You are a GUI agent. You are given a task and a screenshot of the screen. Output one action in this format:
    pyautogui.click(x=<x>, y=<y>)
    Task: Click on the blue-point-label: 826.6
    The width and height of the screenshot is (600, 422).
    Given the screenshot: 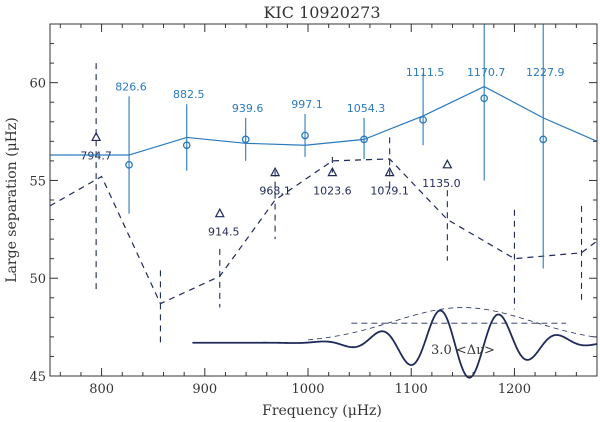 What is the action you would take?
    pyautogui.click(x=131, y=86)
    